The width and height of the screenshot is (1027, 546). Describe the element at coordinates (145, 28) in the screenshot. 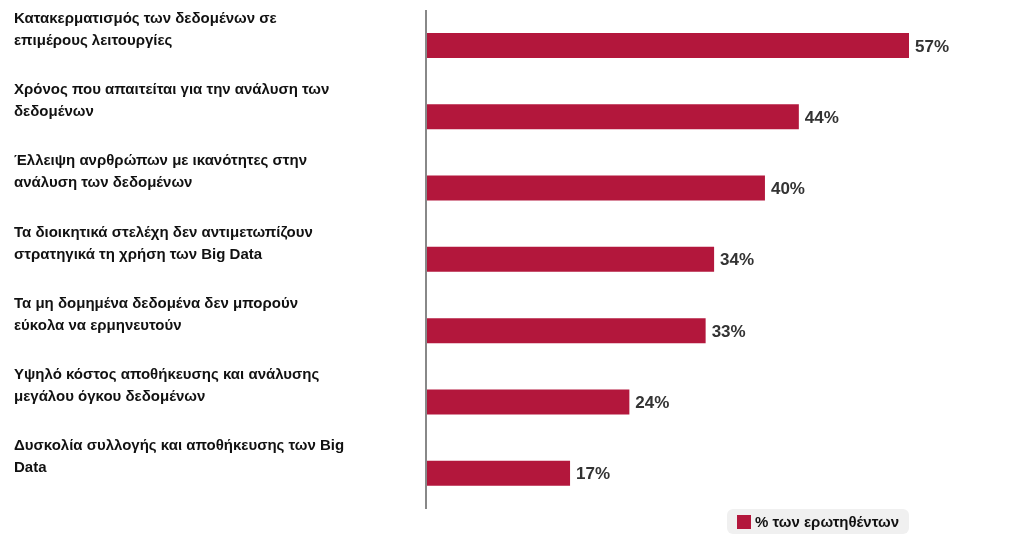

I see `y-tick-label: Κατακερματισμός των δεδομένων σε επιμέρους λειτουργίες` at that location.